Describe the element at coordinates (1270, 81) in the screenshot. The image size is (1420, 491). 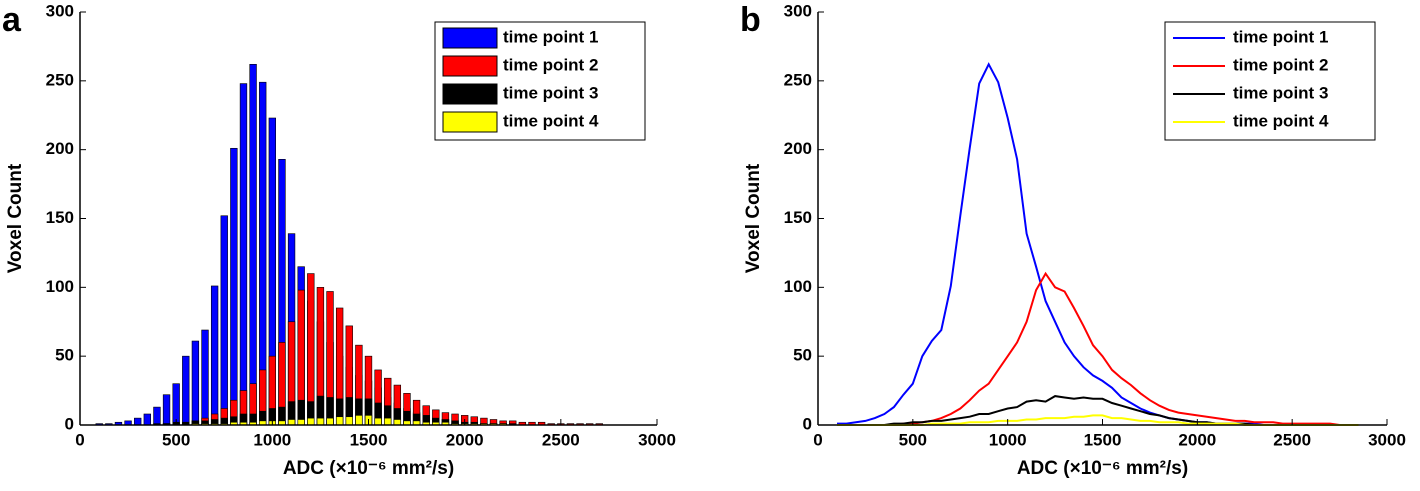
I see `legend-box` at that location.